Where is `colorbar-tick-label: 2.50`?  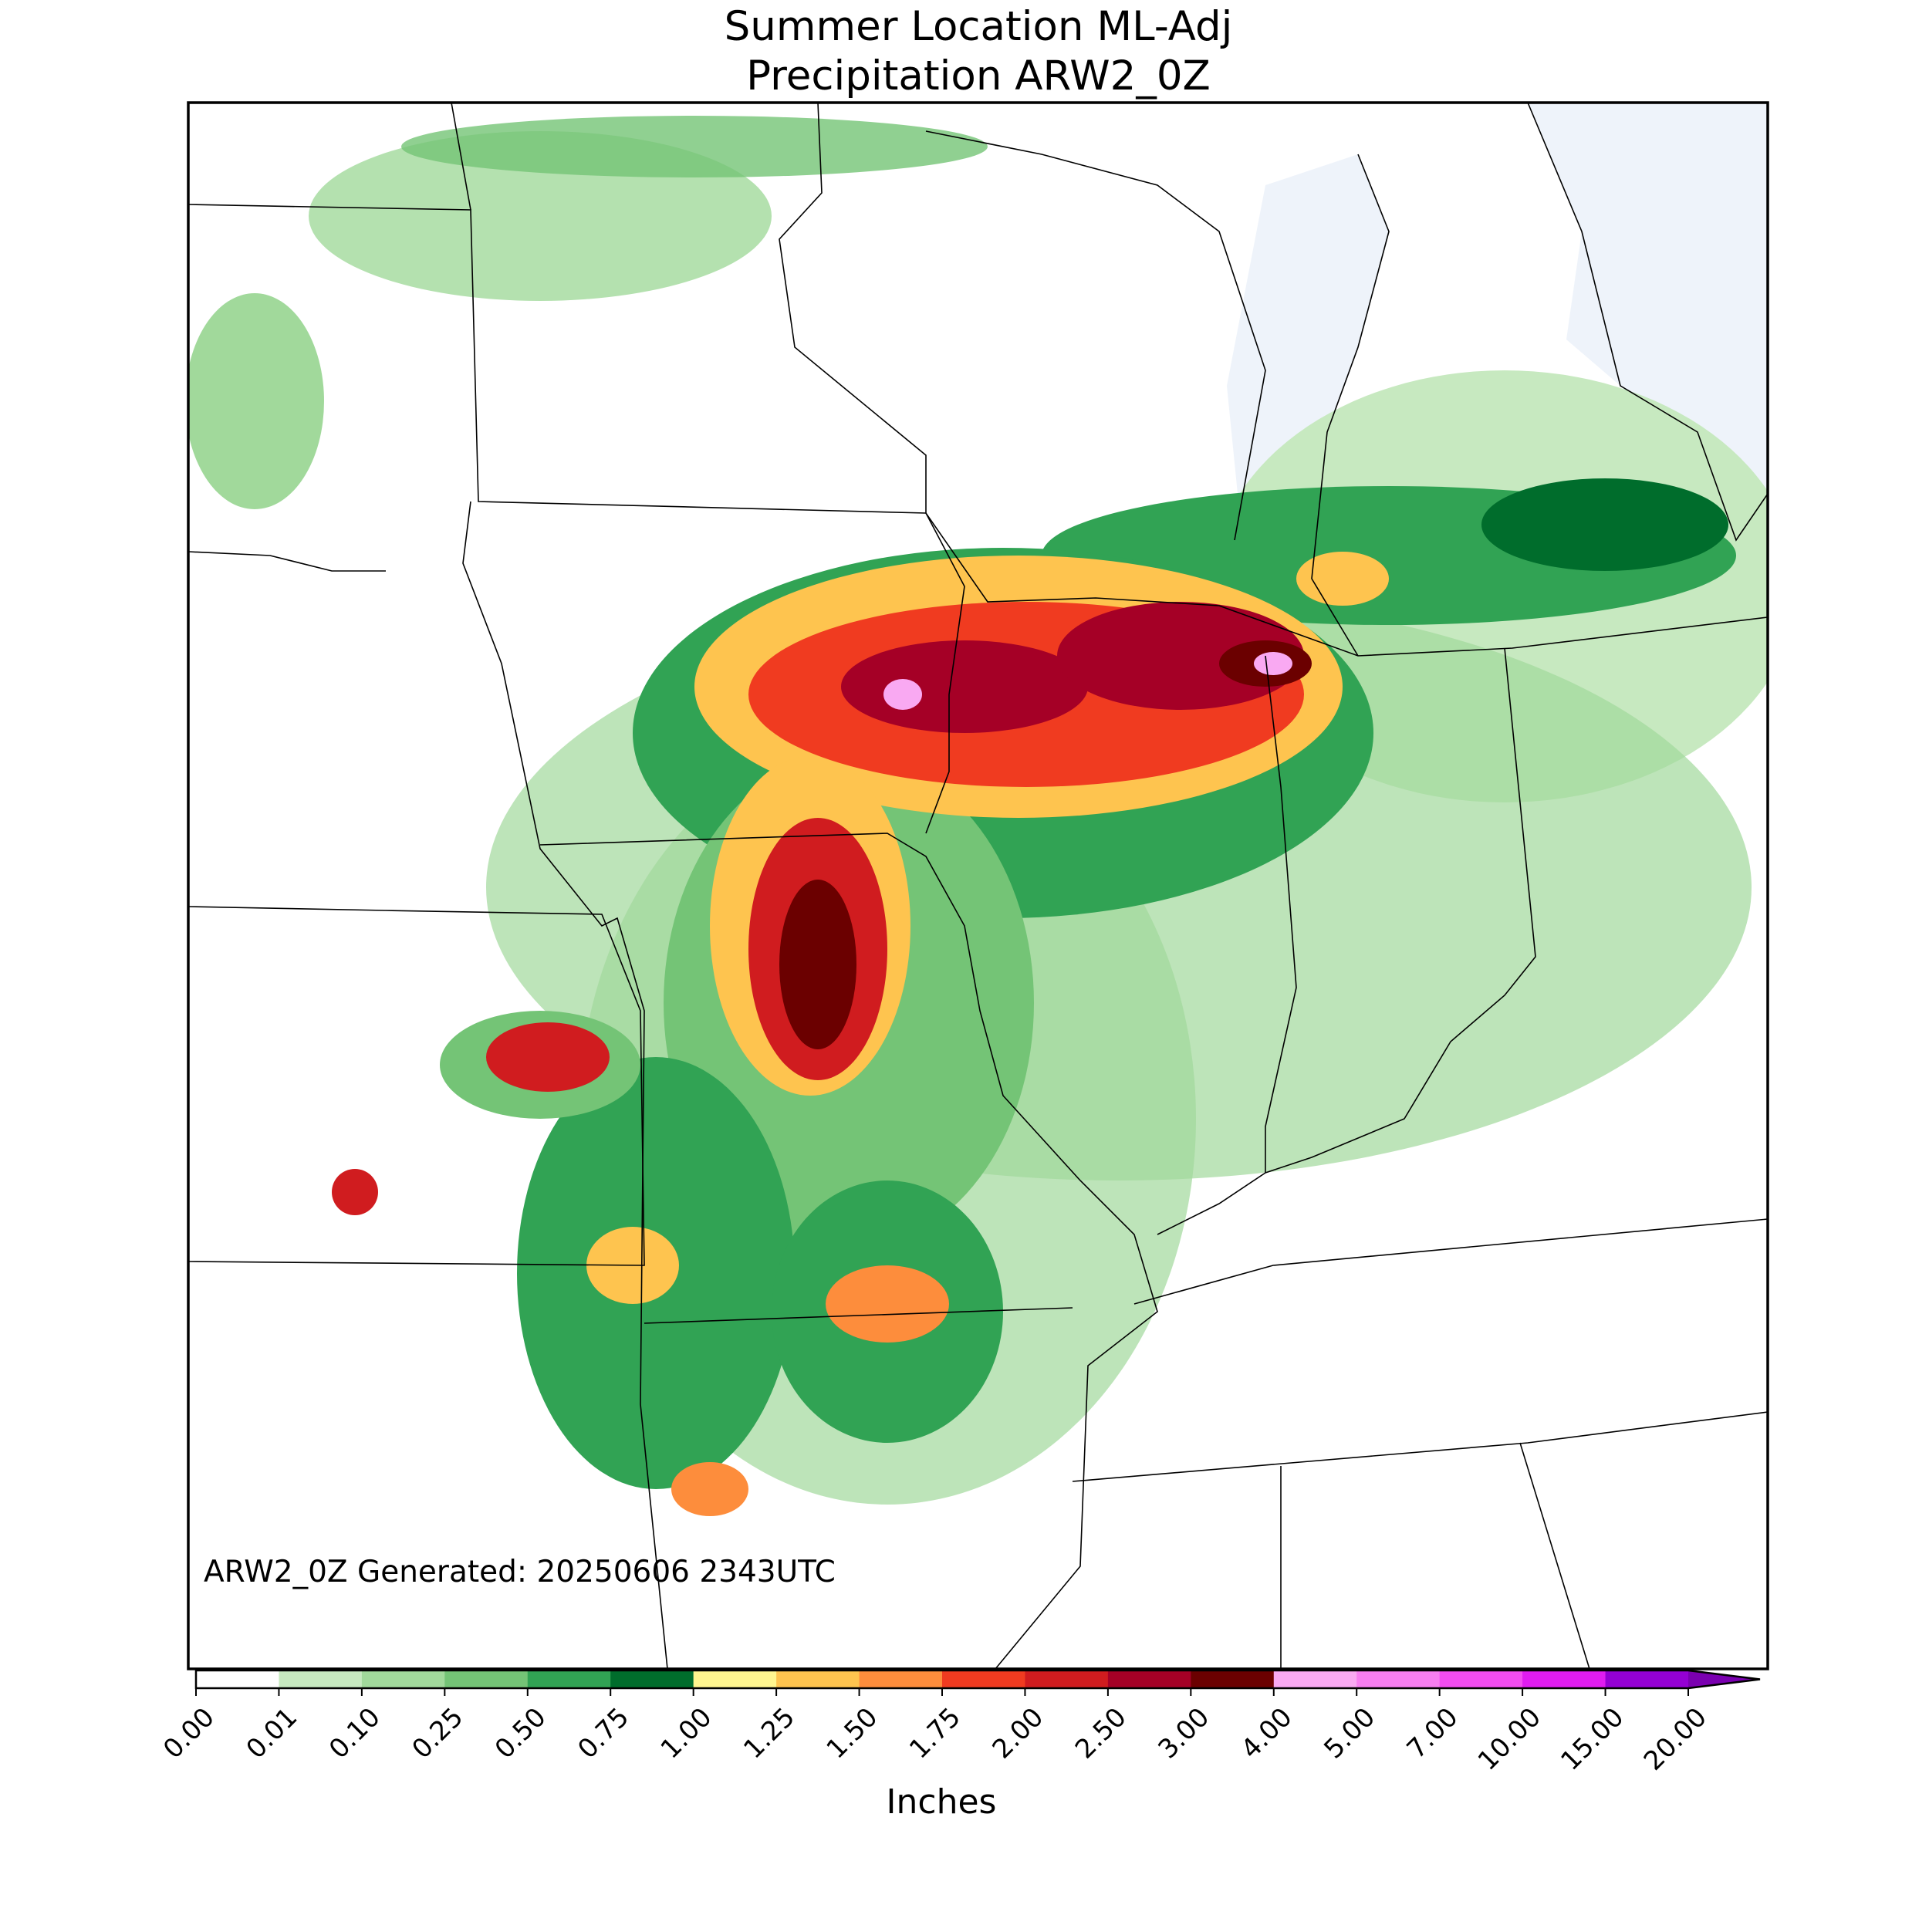
colorbar-tick-label: 2.50 is located at coordinates (1101, 1734).